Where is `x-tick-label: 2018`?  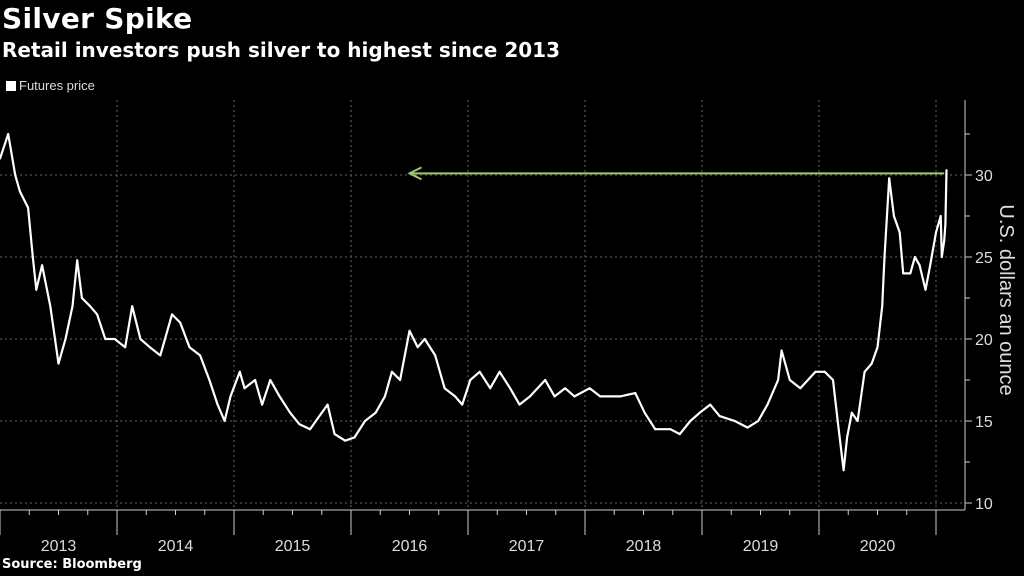 x-tick-label: 2018 is located at coordinates (644, 546).